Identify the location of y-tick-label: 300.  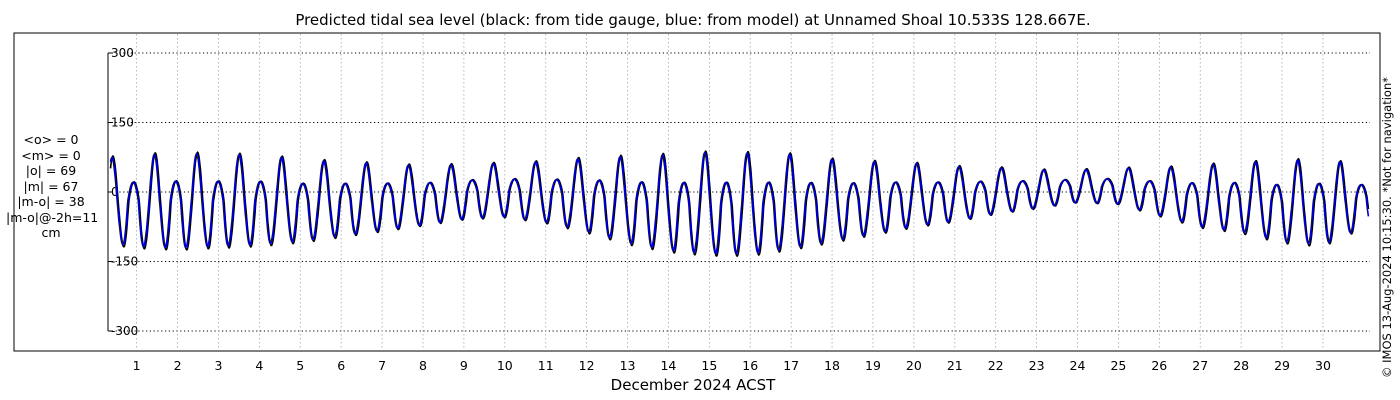
(122, 53).